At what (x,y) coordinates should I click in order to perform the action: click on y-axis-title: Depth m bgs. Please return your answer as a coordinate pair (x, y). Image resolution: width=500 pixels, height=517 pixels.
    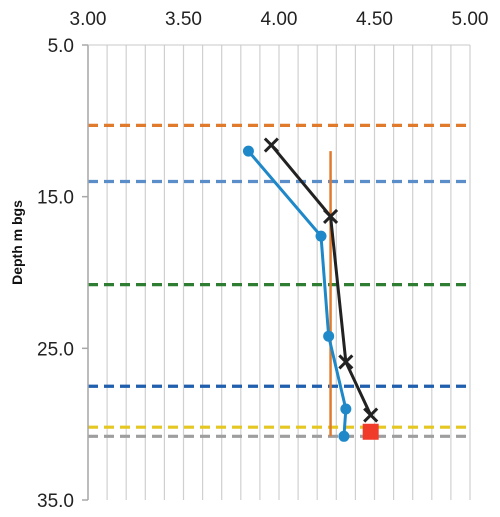
    Looking at the image, I should click on (17, 242).